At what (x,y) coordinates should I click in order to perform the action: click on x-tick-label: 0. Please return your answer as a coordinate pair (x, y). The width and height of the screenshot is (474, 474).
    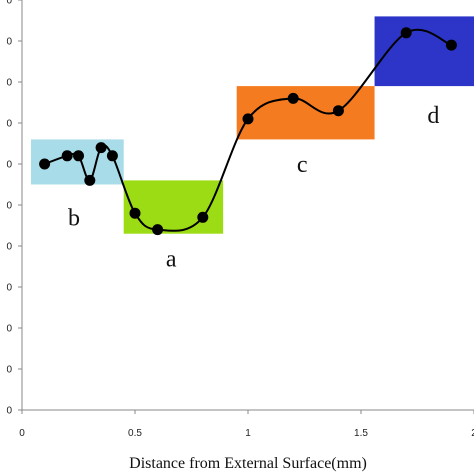
    Looking at the image, I should click on (22, 433).